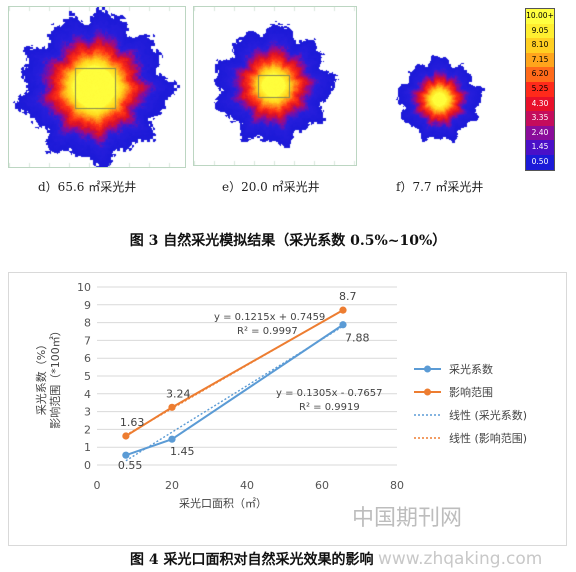 The height and width of the screenshot is (572, 576). What do you see at coordinates (267, 331) in the screenshot?
I see `trend-r2-influence: R² = 0.9997` at bounding box center [267, 331].